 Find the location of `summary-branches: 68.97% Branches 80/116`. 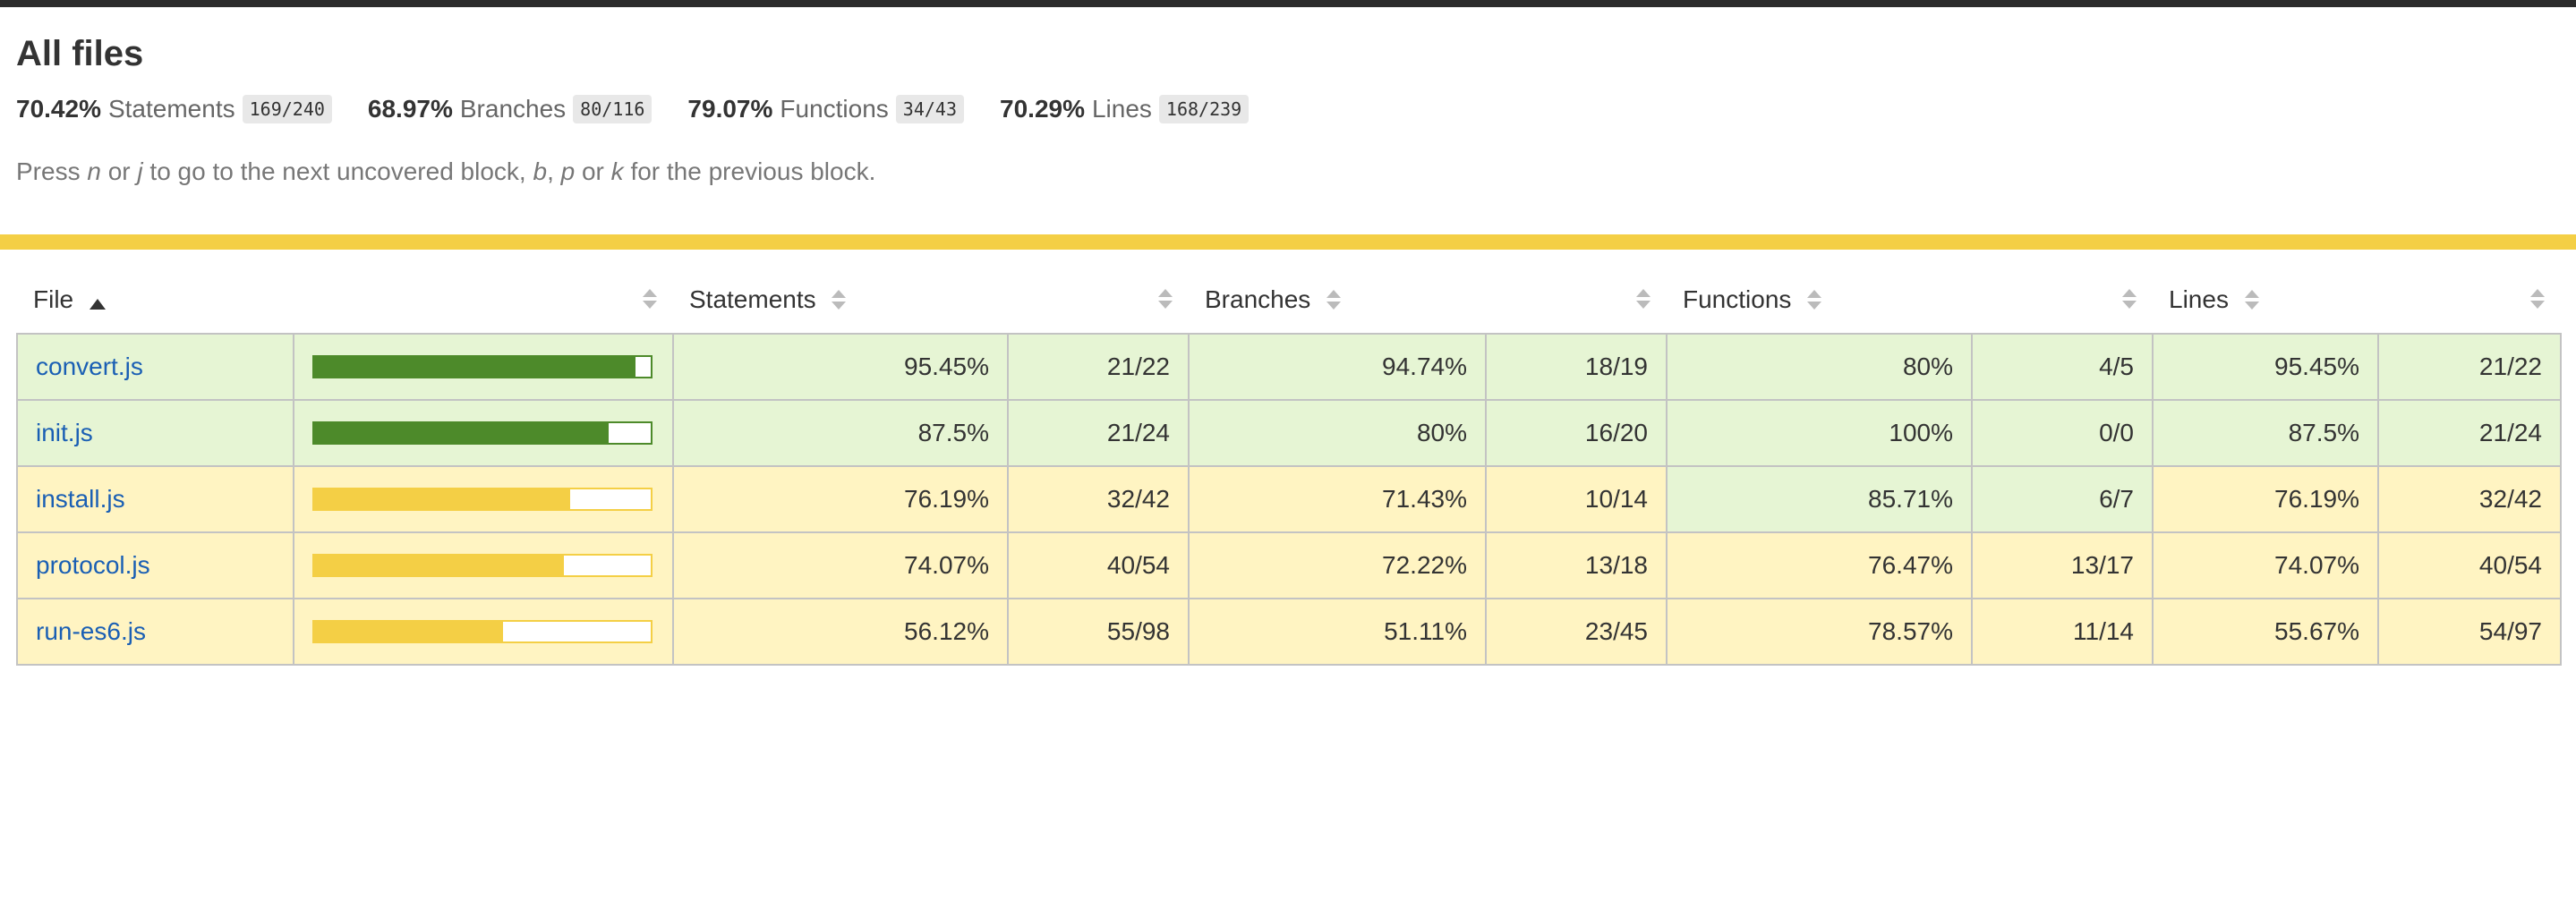

summary-branches: 68.97% Branches 80/116 is located at coordinates (510, 109).